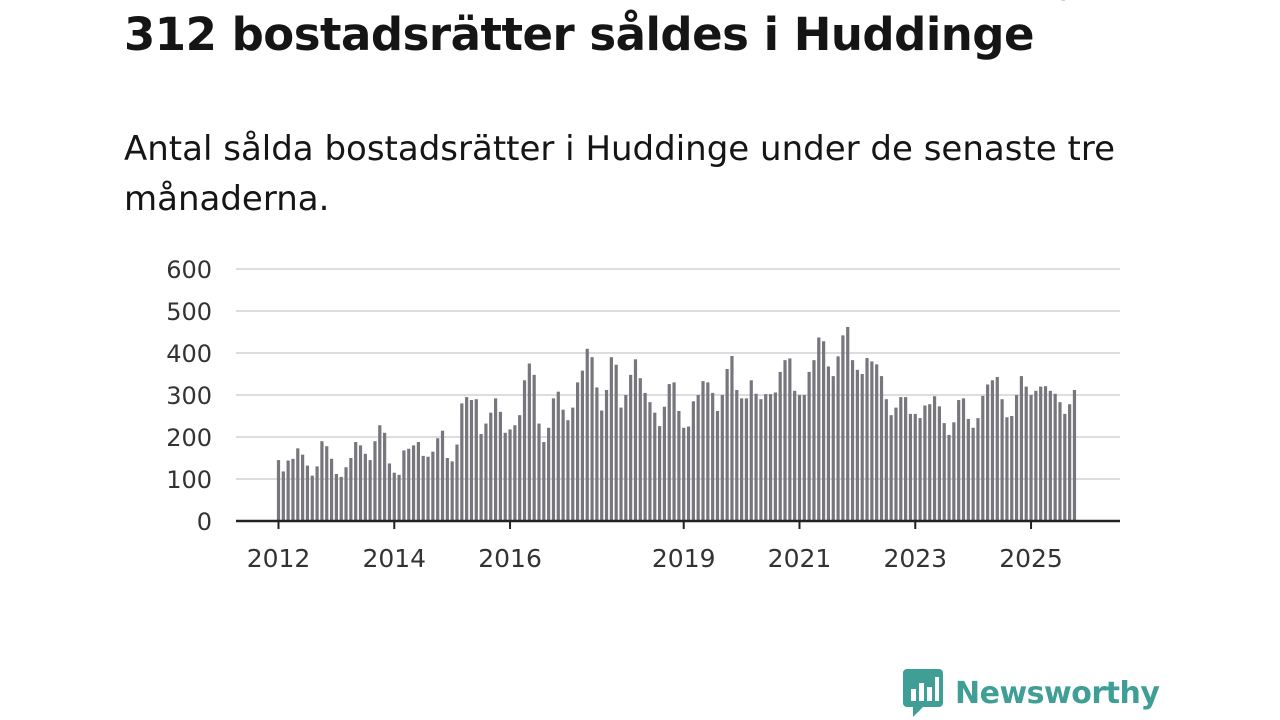 This screenshot has width=1280, height=720. I want to click on y-tick-label: 300, so click(189, 396).